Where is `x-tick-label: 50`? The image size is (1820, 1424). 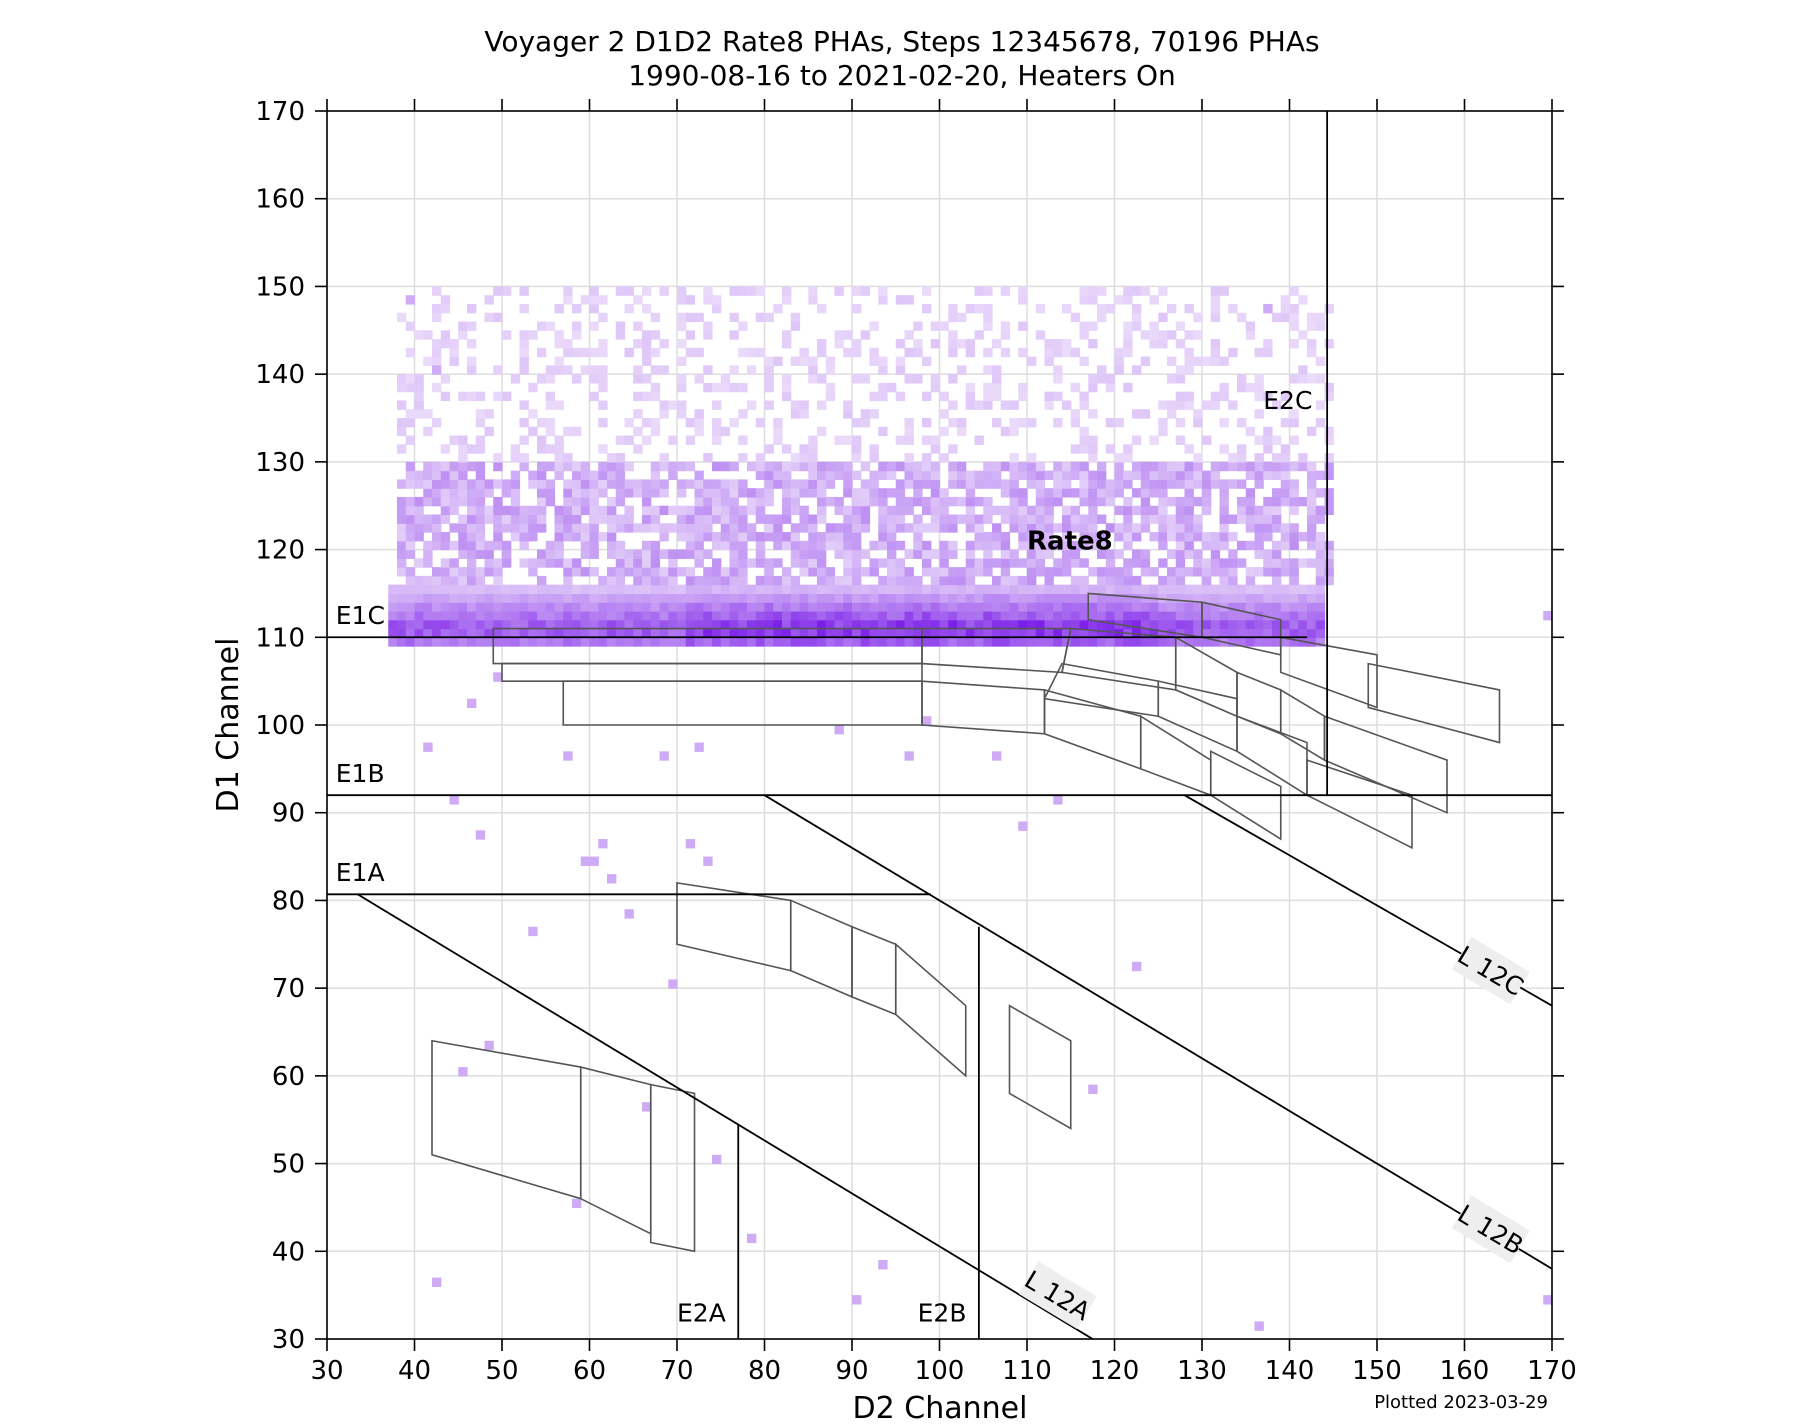
x-tick-label: 50 is located at coordinates (501, 1371).